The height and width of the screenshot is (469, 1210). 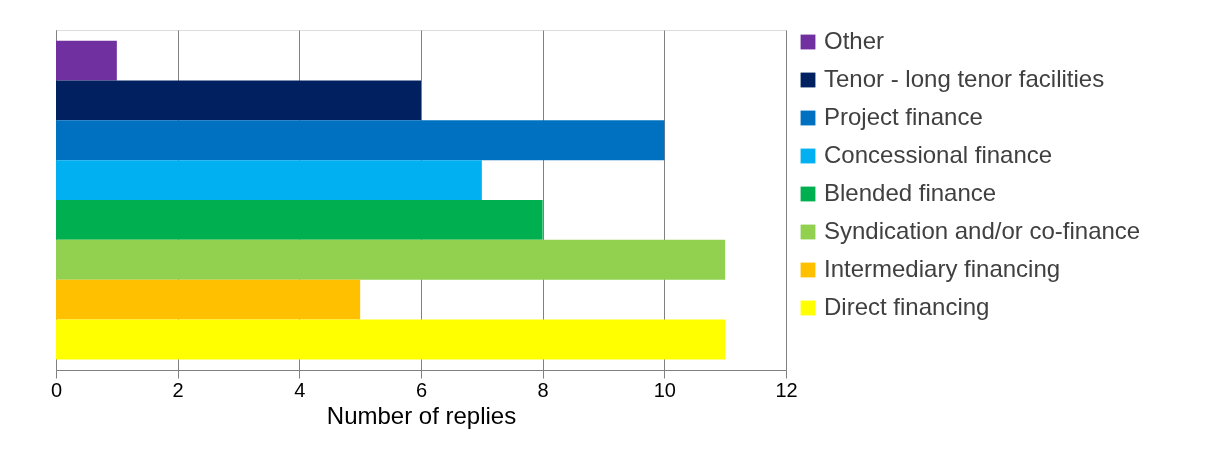 I want to click on legend-label: Intermediary financing, so click(x=942, y=268).